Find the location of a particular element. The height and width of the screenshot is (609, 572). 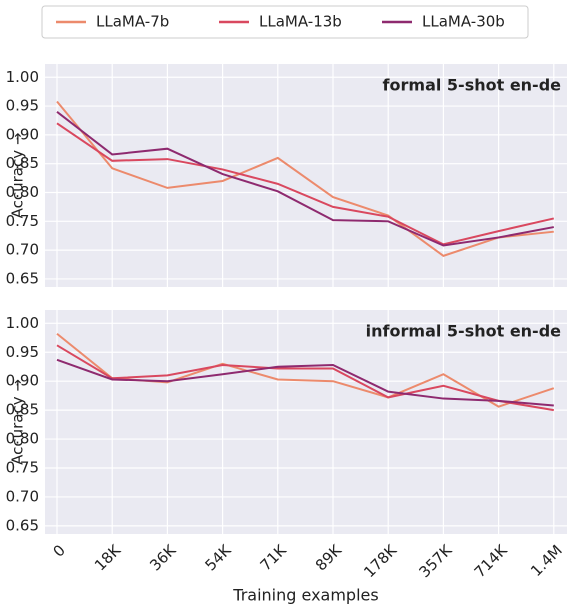

x-tick-label: 178K is located at coordinates (380, 560).